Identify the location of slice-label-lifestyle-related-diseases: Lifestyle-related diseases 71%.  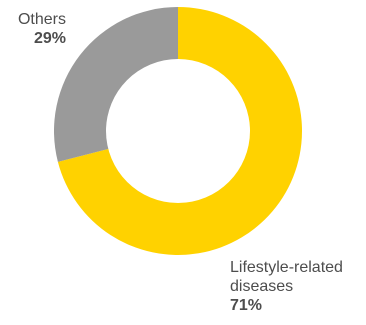
(298, 286).